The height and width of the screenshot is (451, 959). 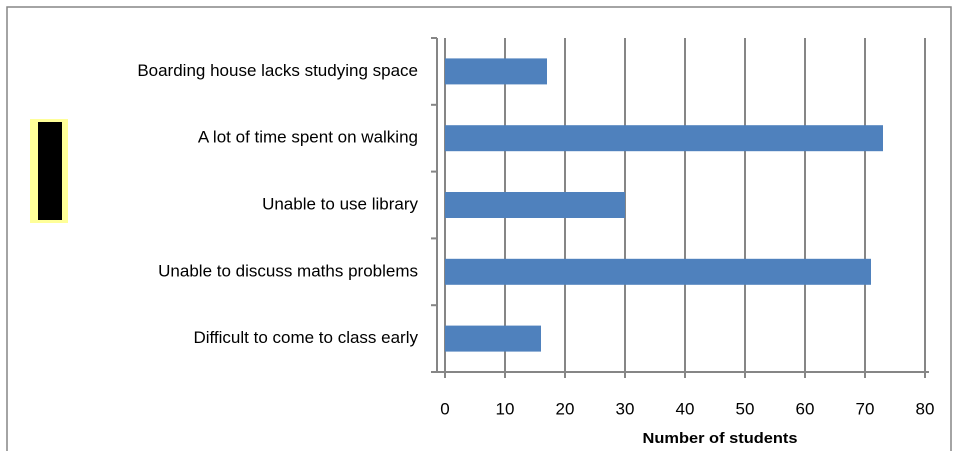 What do you see at coordinates (444, 408) in the screenshot?
I see `x-tick-label: 0` at bounding box center [444, 408].